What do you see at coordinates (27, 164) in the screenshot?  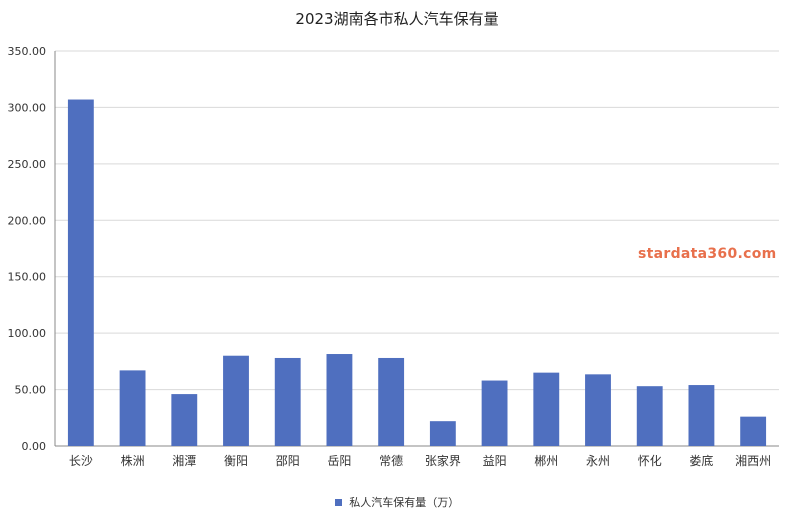 I see `y-tick-label: 250.00` at bounding box center [27, 164].